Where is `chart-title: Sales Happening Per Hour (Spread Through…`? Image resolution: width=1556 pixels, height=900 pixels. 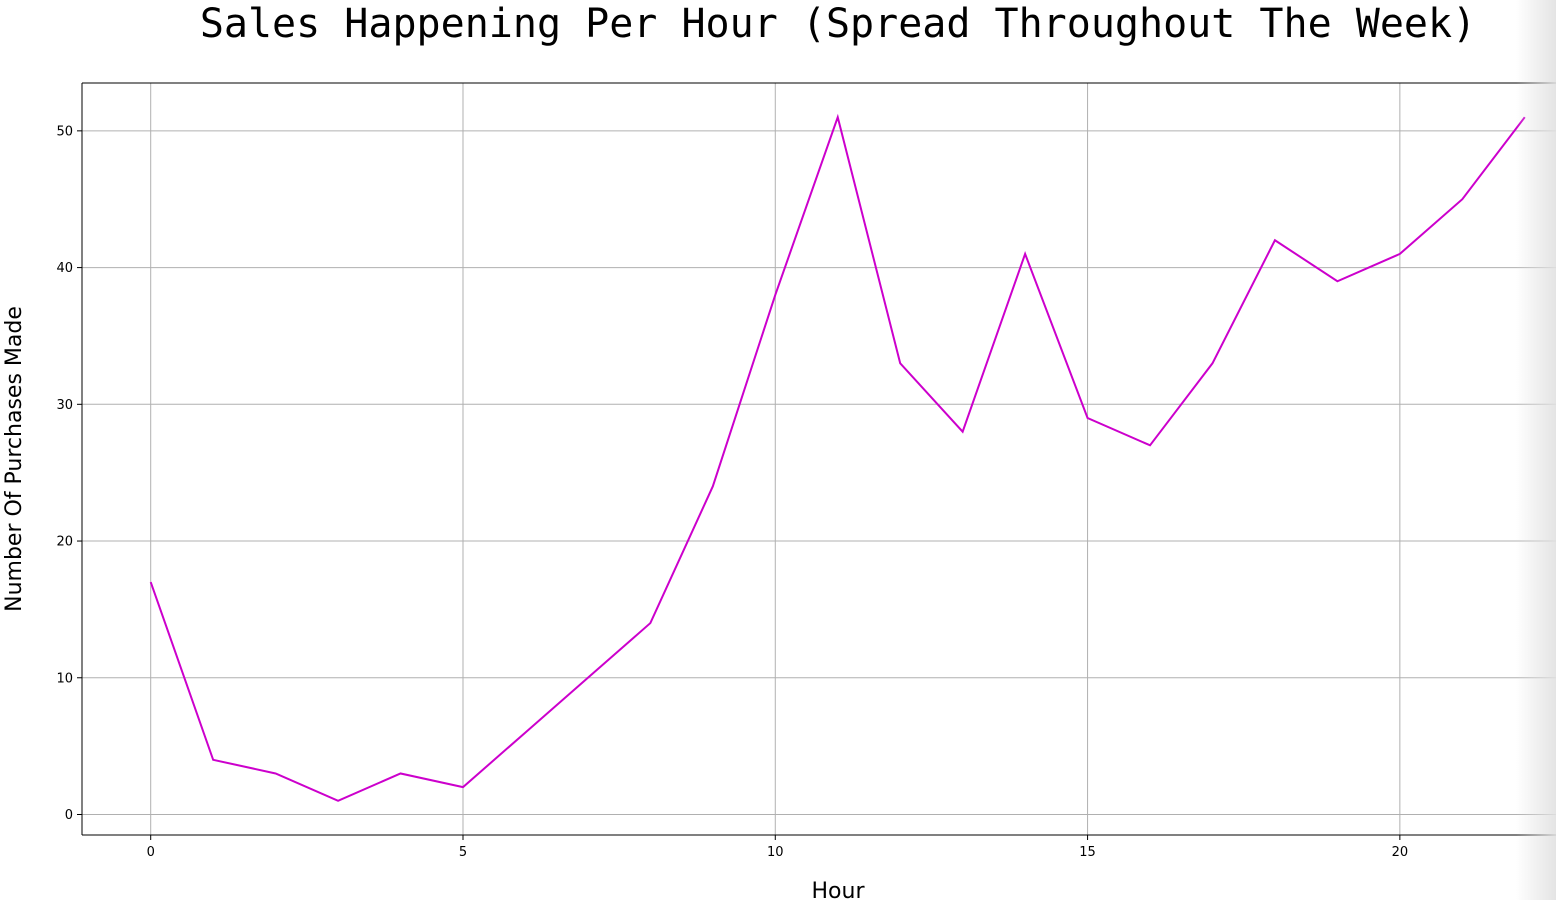 chart-title: Sales Happening Per Hour (Spread Through… is located at coordinates (838, 24).